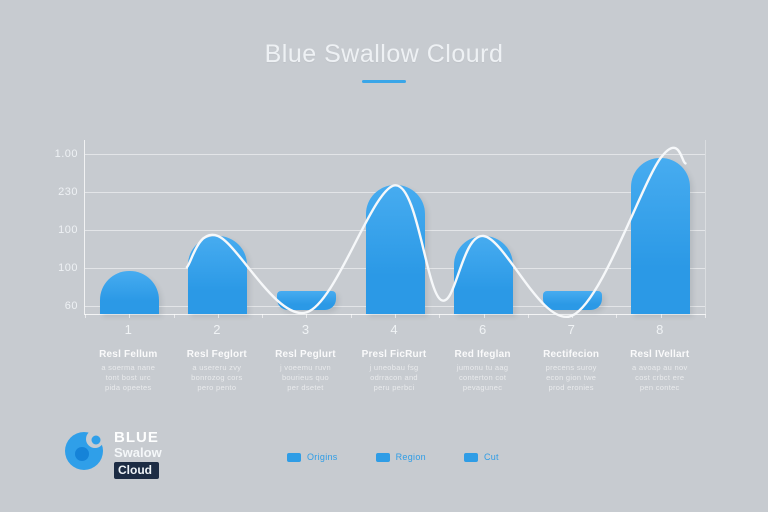 The image size is (768, 512). I want to click on annotation-line: j uneobau fsg, so click(394, 367).